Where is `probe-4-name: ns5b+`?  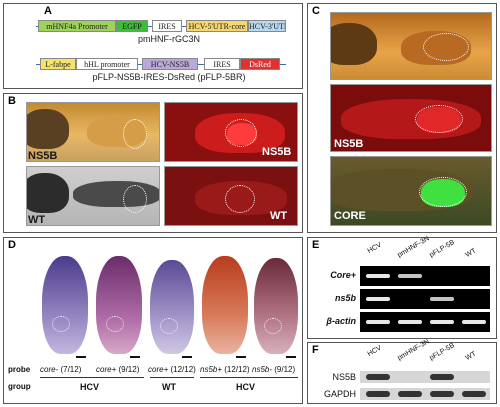
probe-4-name: ns5b+ is located at coordinates (211, 369).